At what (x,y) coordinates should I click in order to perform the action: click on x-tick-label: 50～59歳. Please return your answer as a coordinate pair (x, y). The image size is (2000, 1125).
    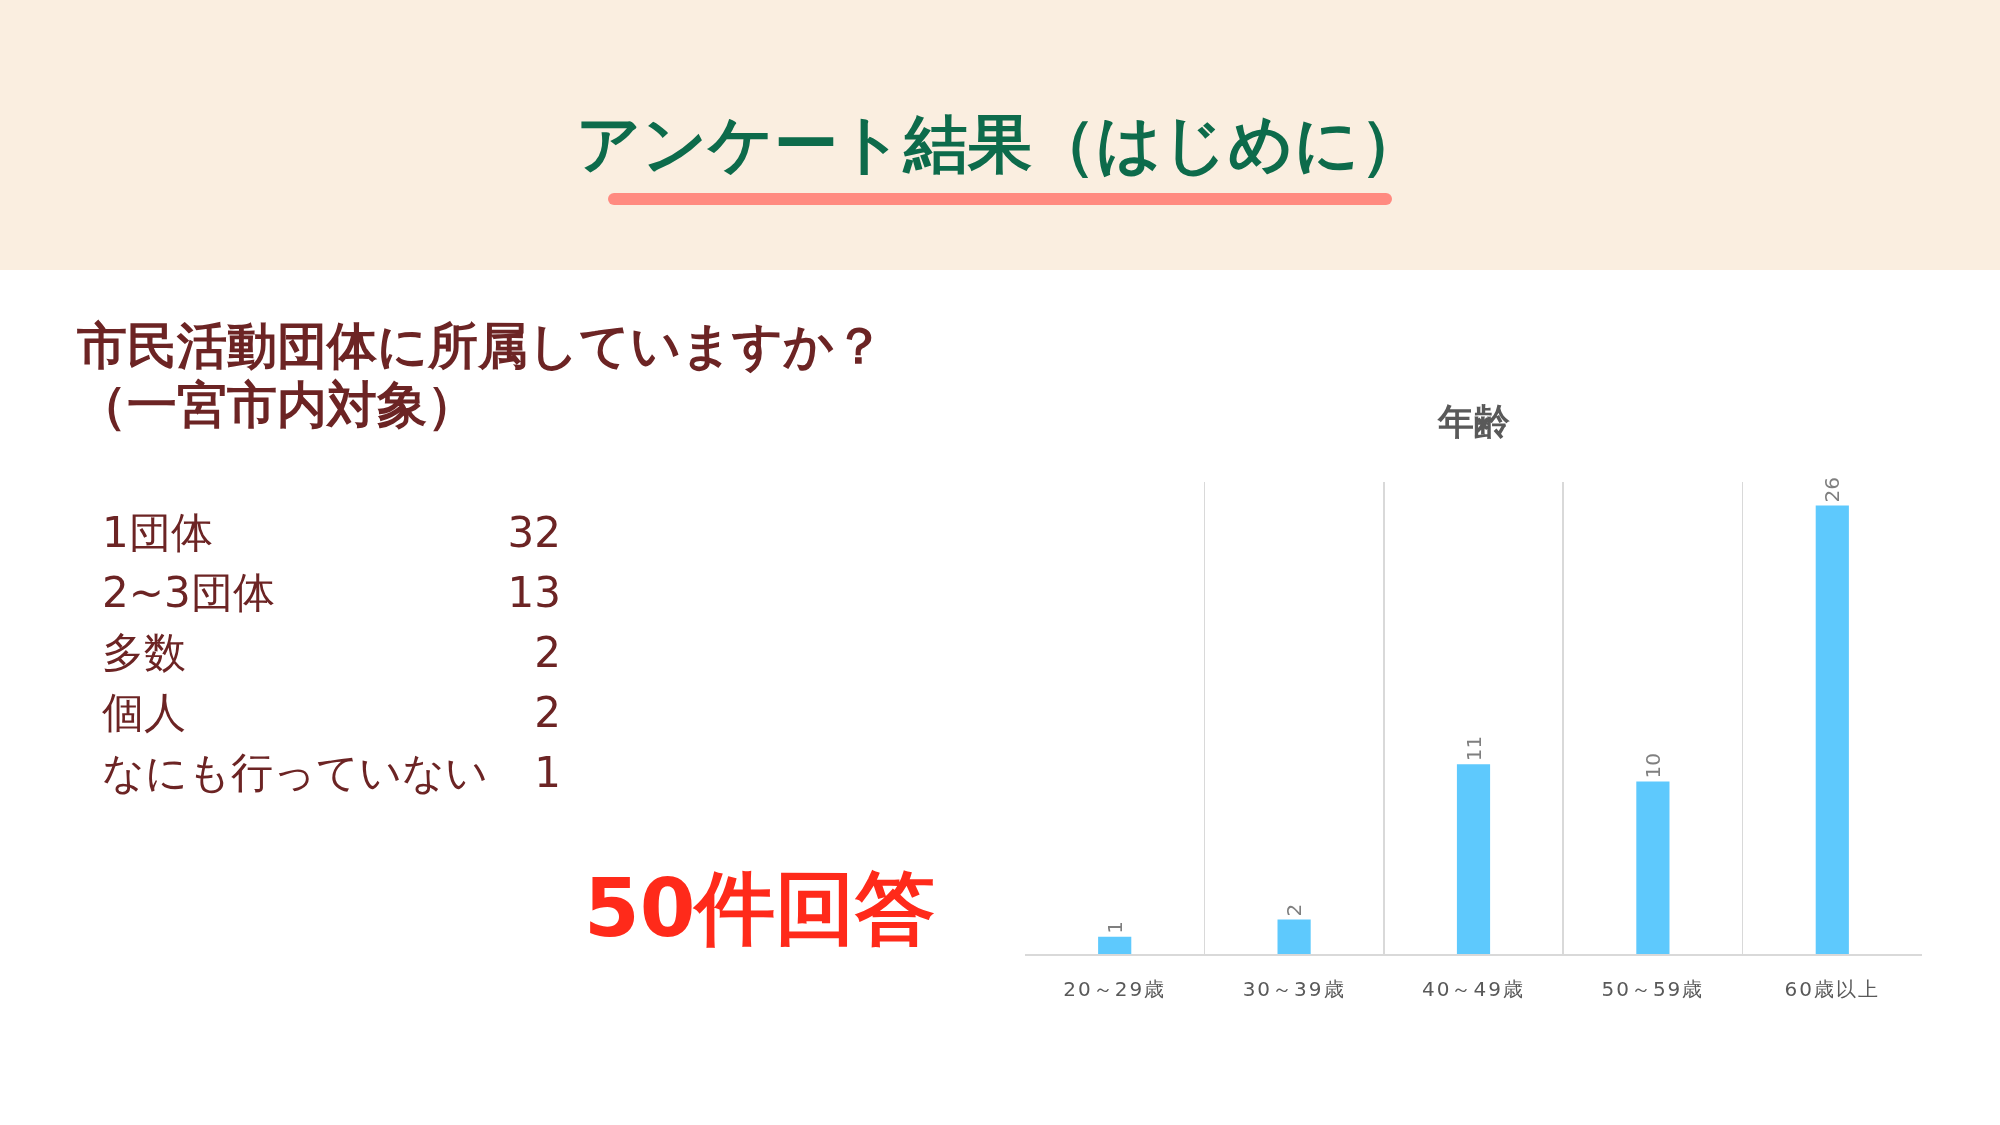
    Looking at the image, I should click on (1653, 989).